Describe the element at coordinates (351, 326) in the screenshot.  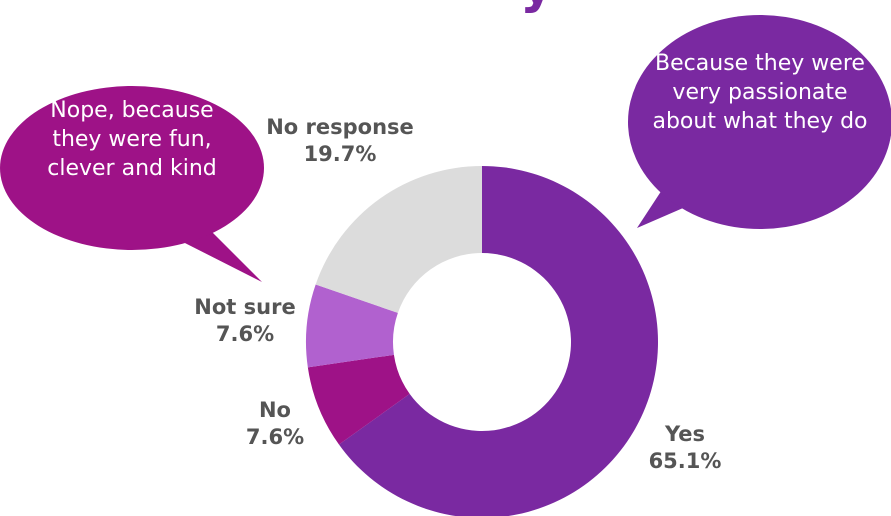
I see `slice-not-sure` at that location.